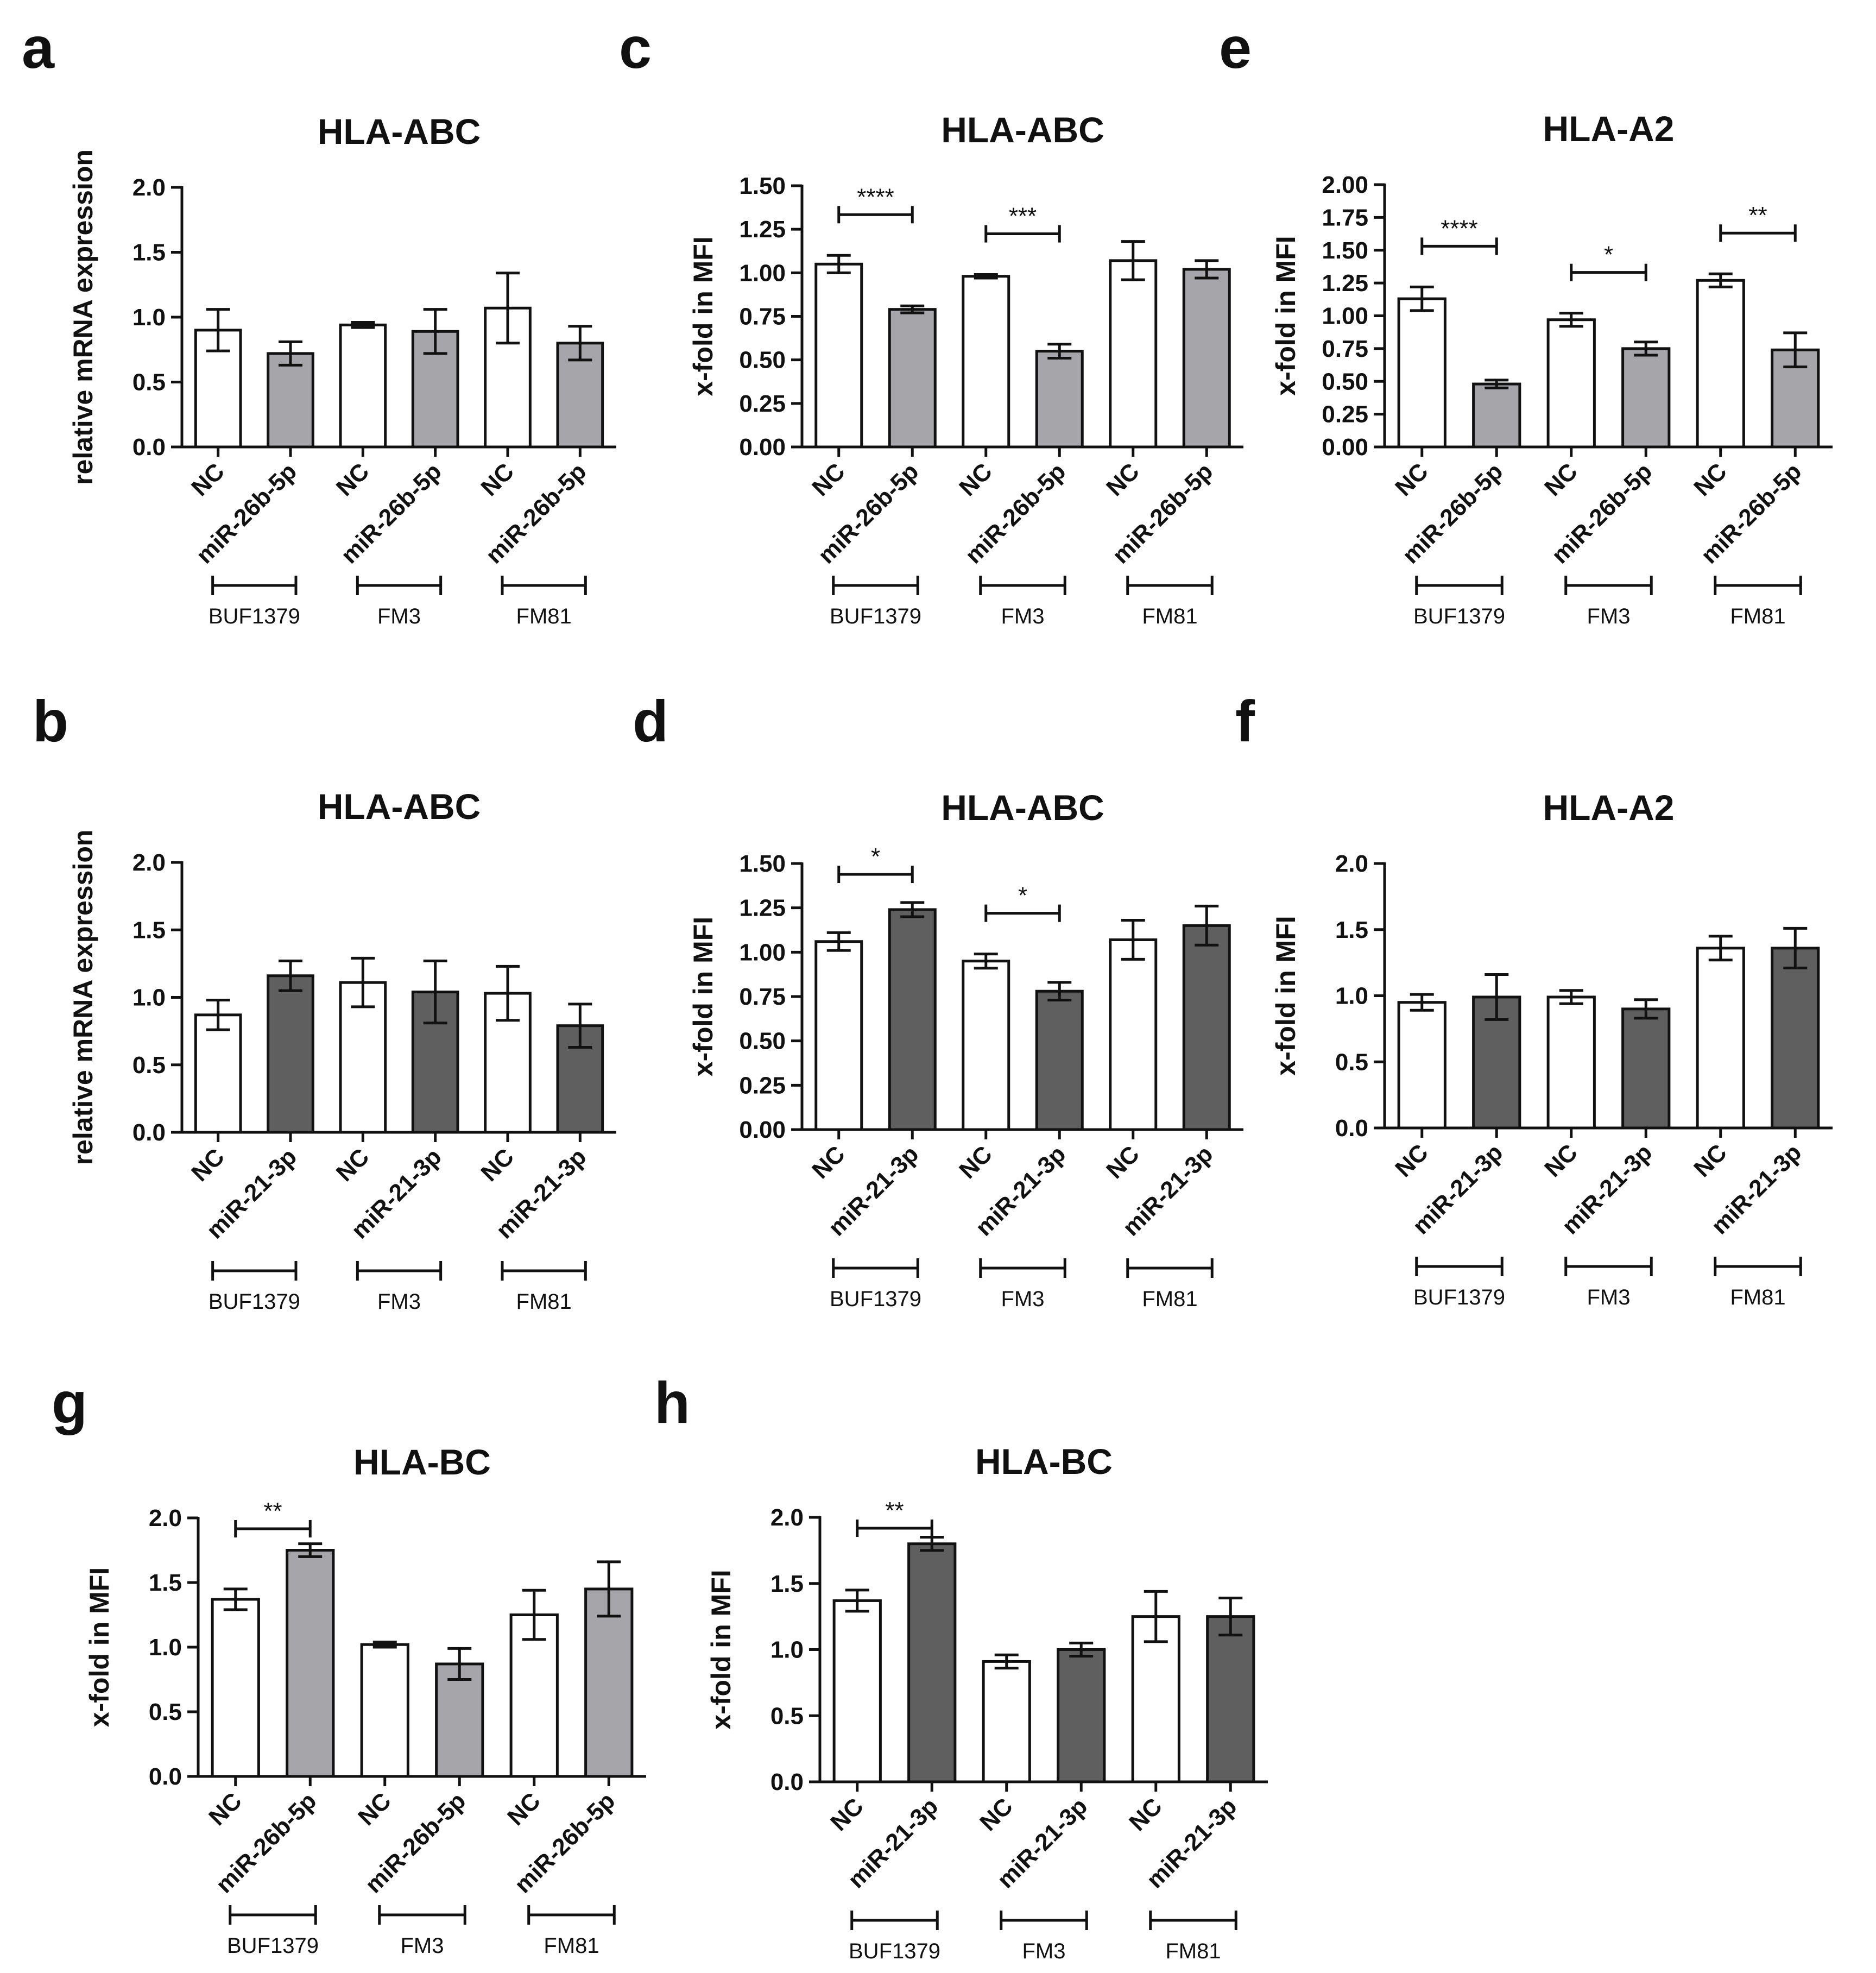 Image resolution: width=1876 pixels, height=1973 pixels. I want to click on y-tick-label: 0.00, so click(762, 447).